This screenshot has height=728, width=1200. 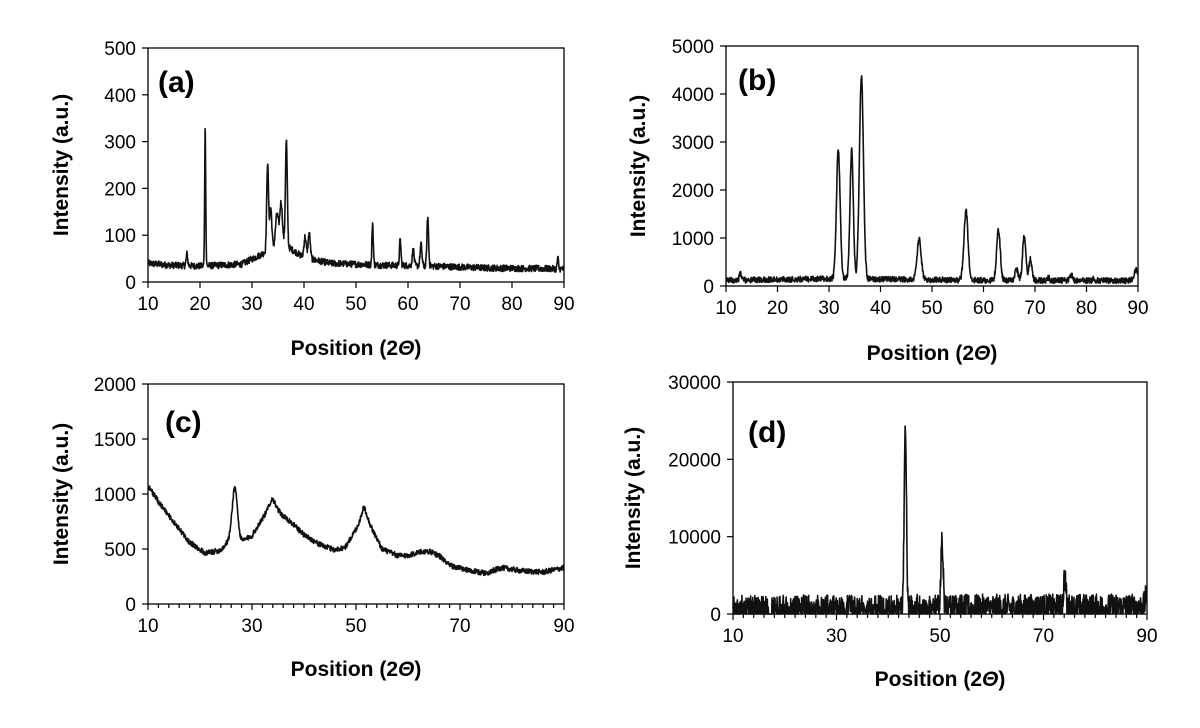 I want to click on y-tick-label: 400, so click(x=120, y=96).